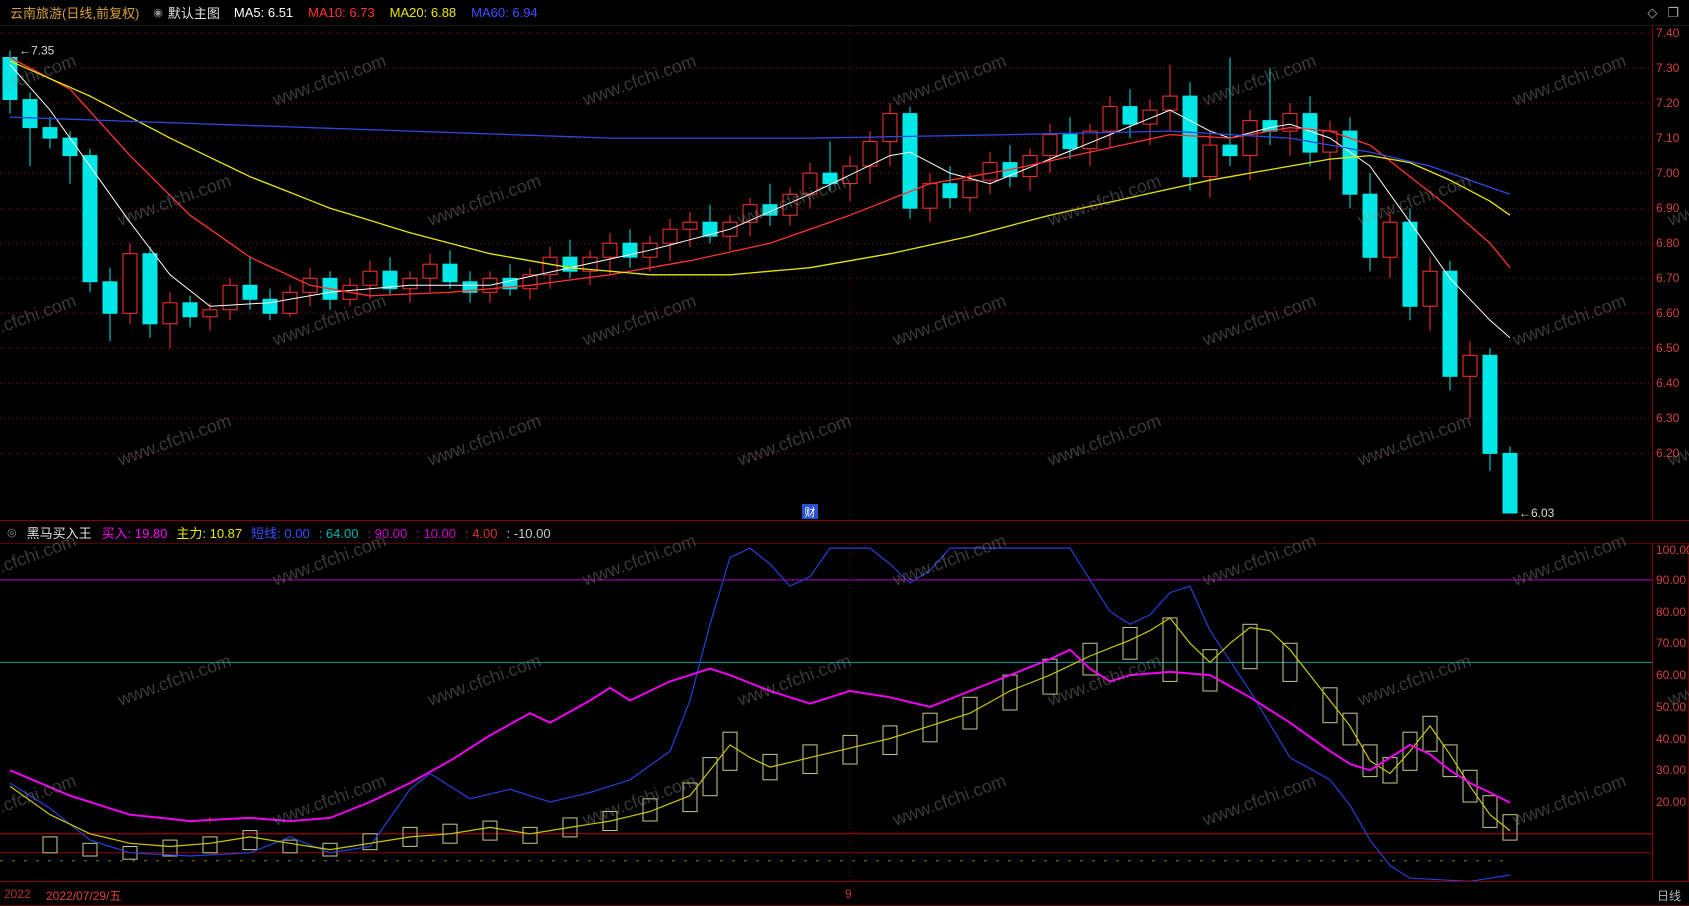 The width and height of the screenshot is (1689, 906). I want to click on axis-tick-label: 7.10, so click(1668, 138).